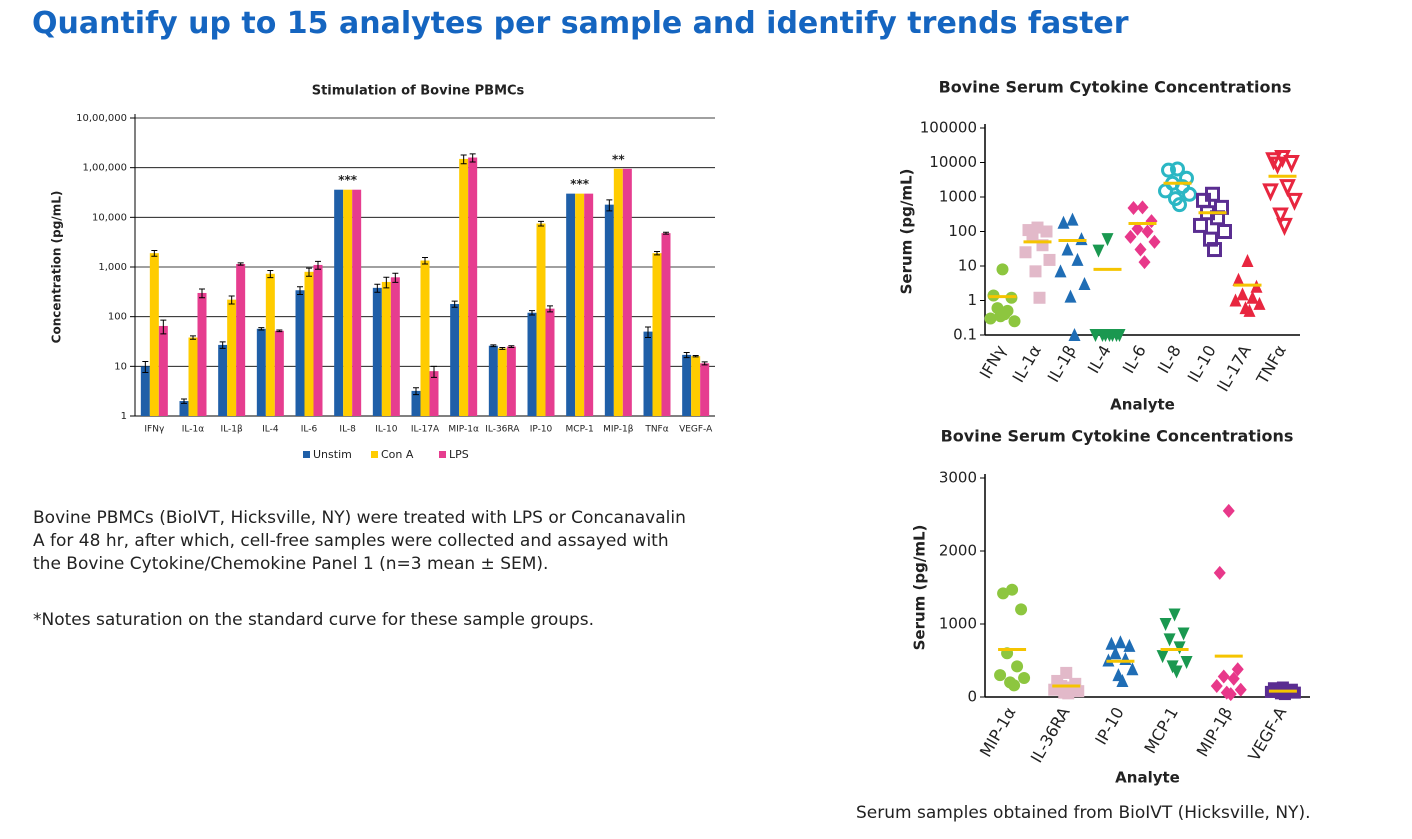 The image size is (1412, 839). Describe the element at coordinates (109, 217) in the screenshot. I see `y-tick-label: 10,000` at that location.